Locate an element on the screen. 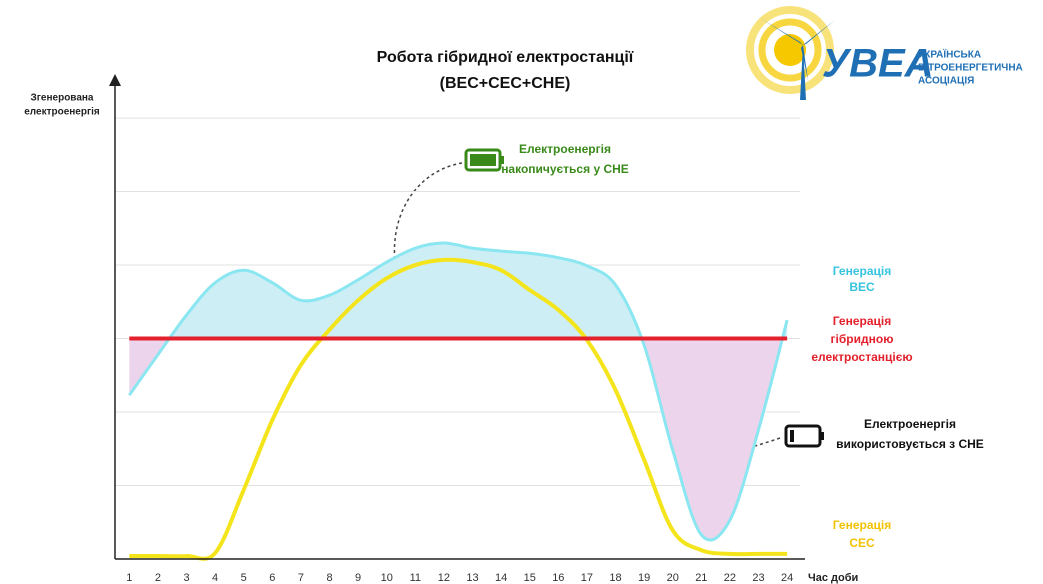 The height and width of the screenshot is (584, 1043). x-tick-label: 24 is located at coordinates (787, 578).